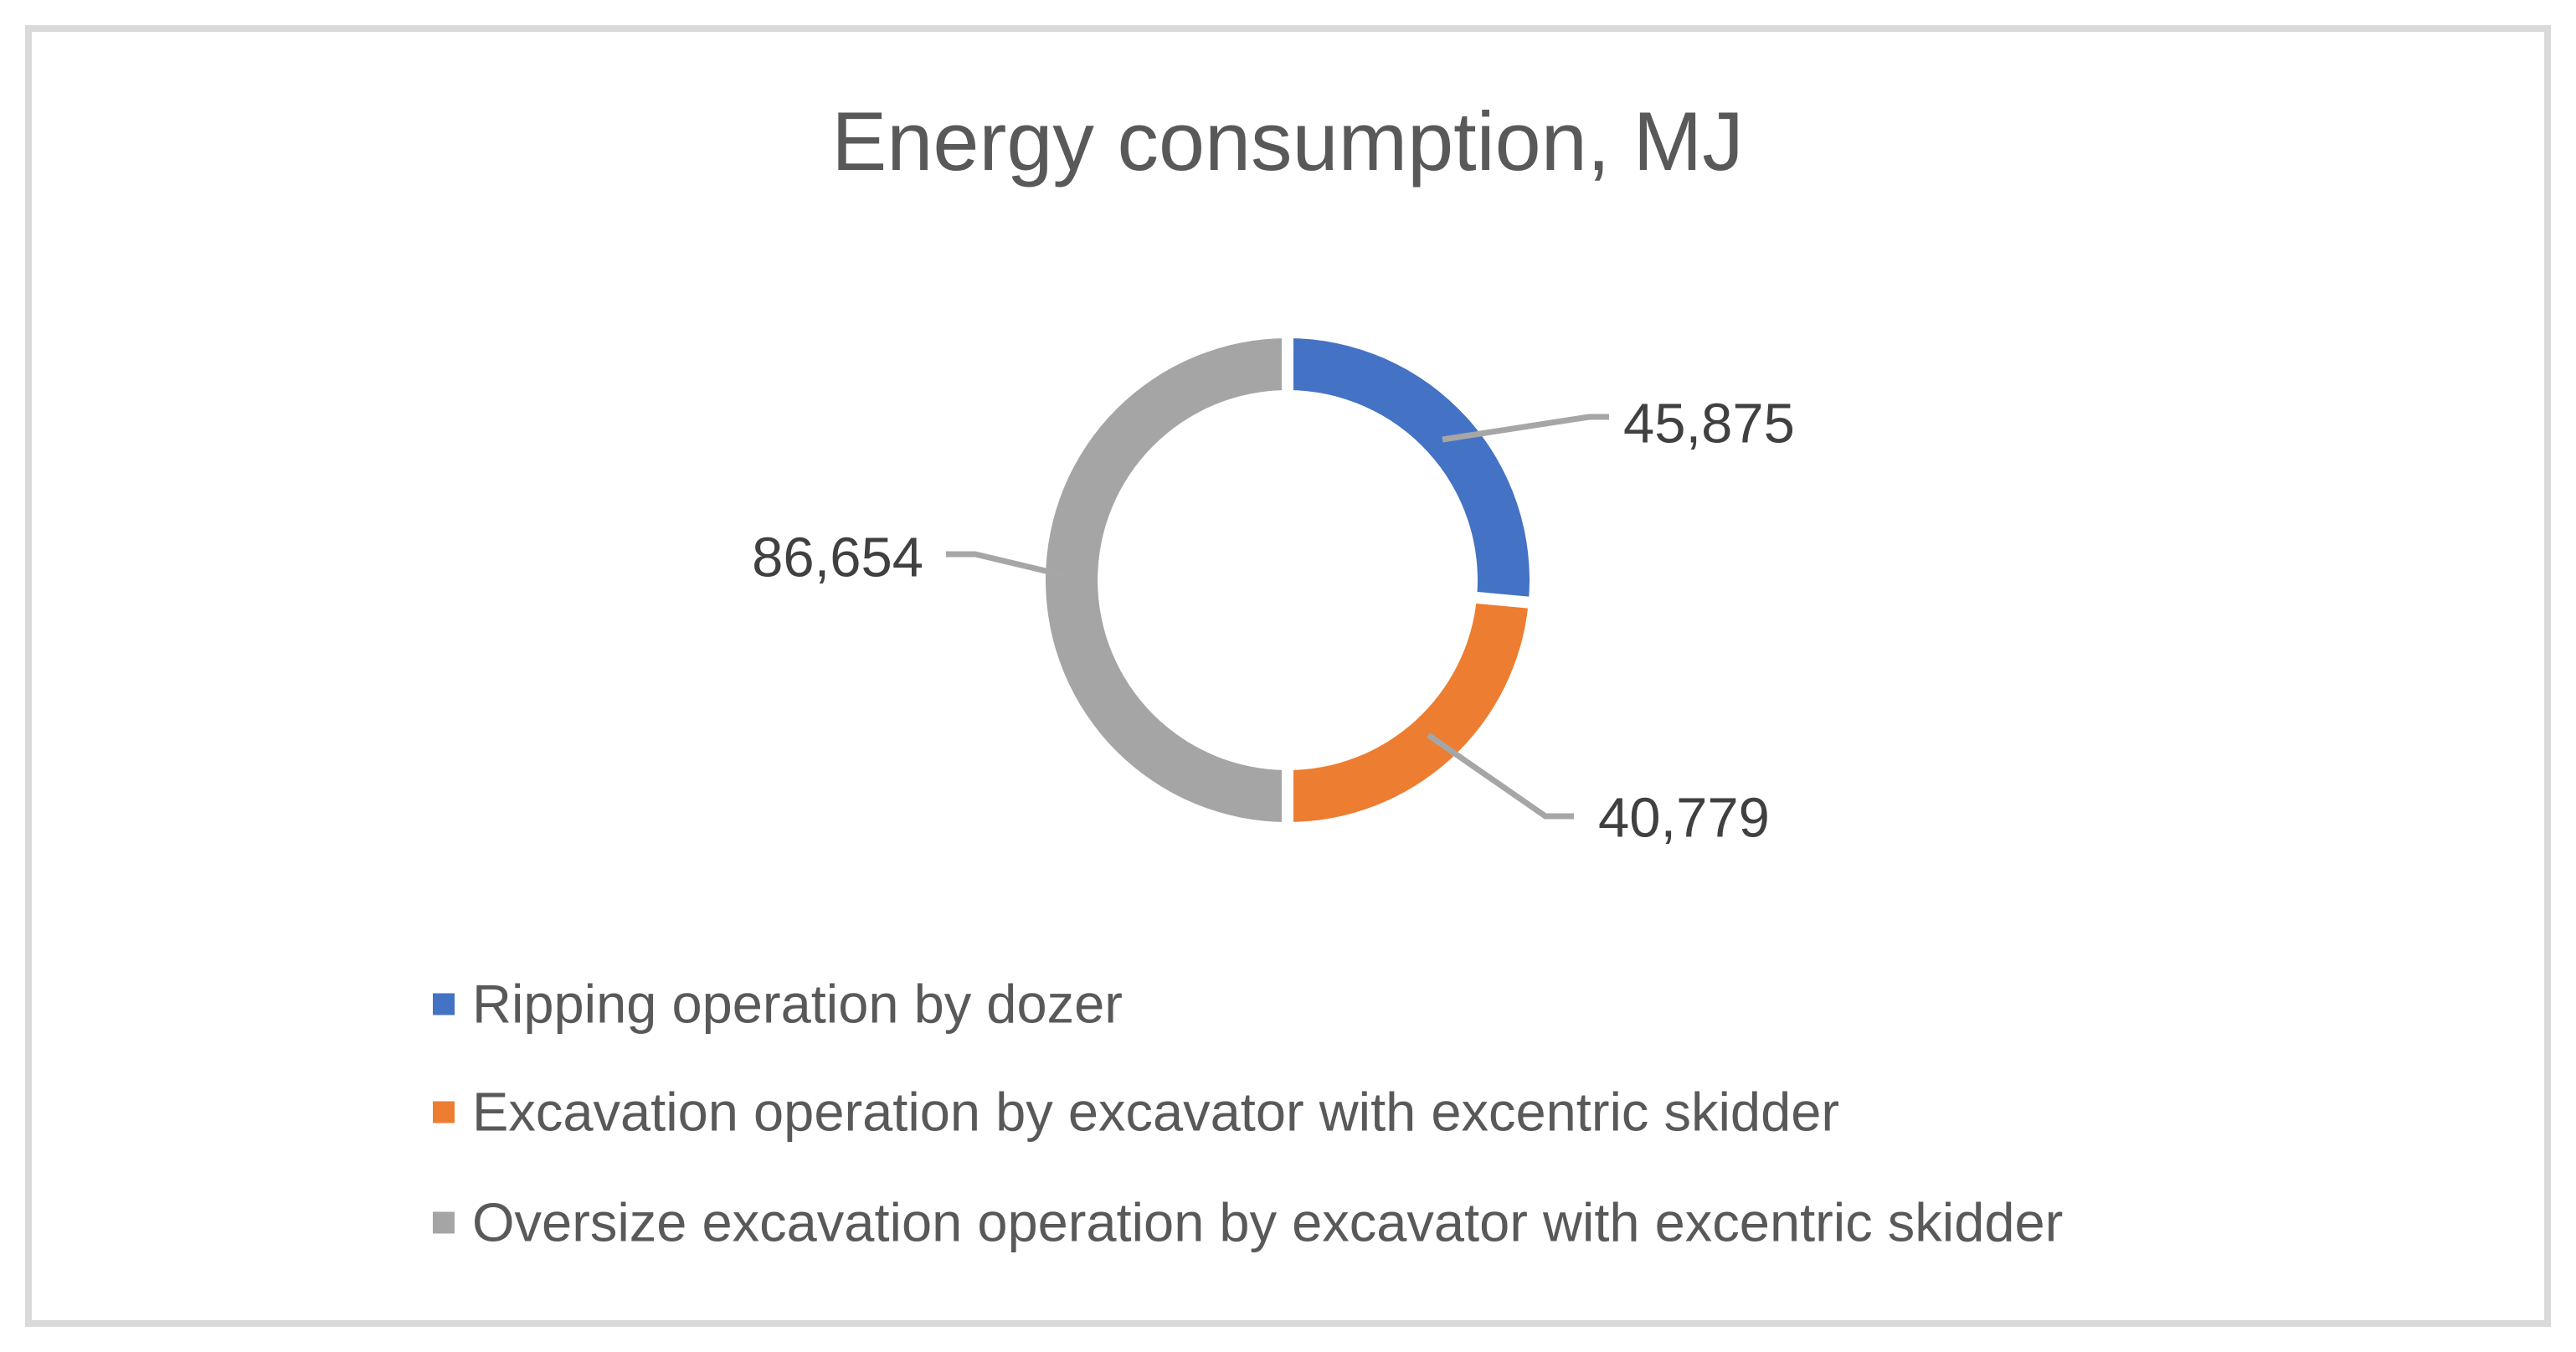 The height and width of the screenshot is (1352, 2576). What do you see at coordinates (444, 1004) in the screenshot?
I see `legend-swatch-ripping` at bounding box center [444, 1004].